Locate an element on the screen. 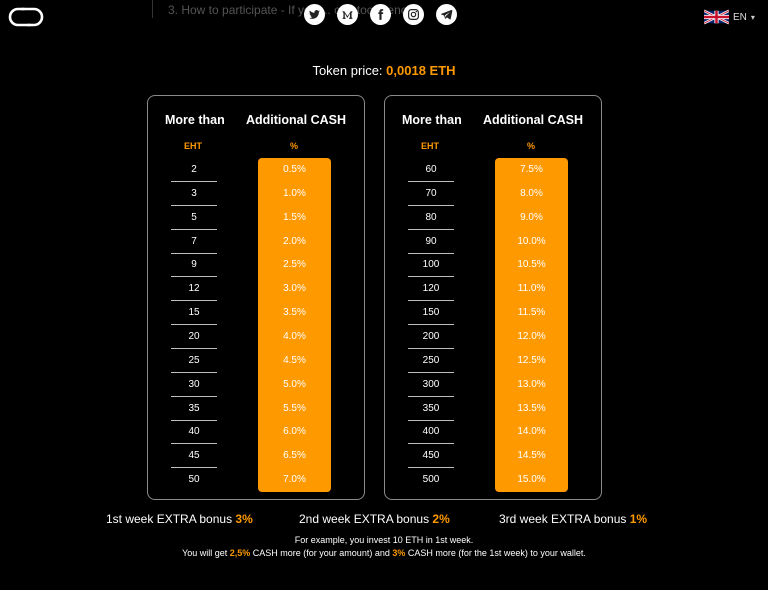 The image size is (768, 590). percent-cell: 5.5% is located at coordinates (294, 408).